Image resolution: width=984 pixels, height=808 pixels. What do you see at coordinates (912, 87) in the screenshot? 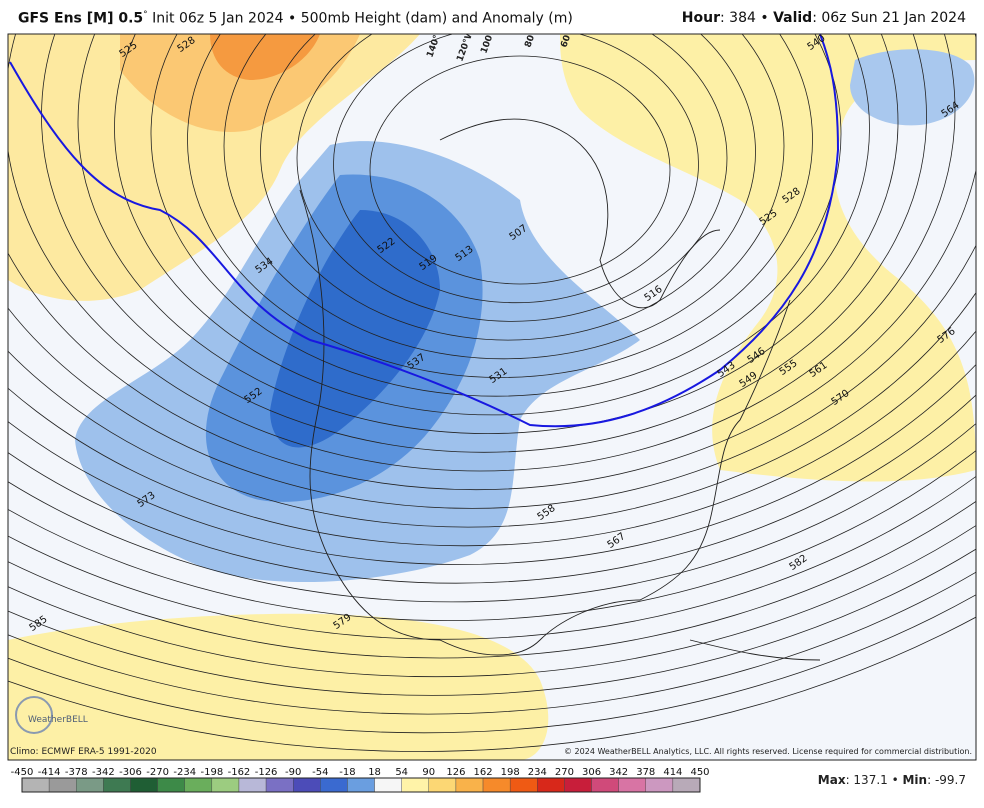
I see `anomaly-blue-atlantic` at bounding box center [912, 87].